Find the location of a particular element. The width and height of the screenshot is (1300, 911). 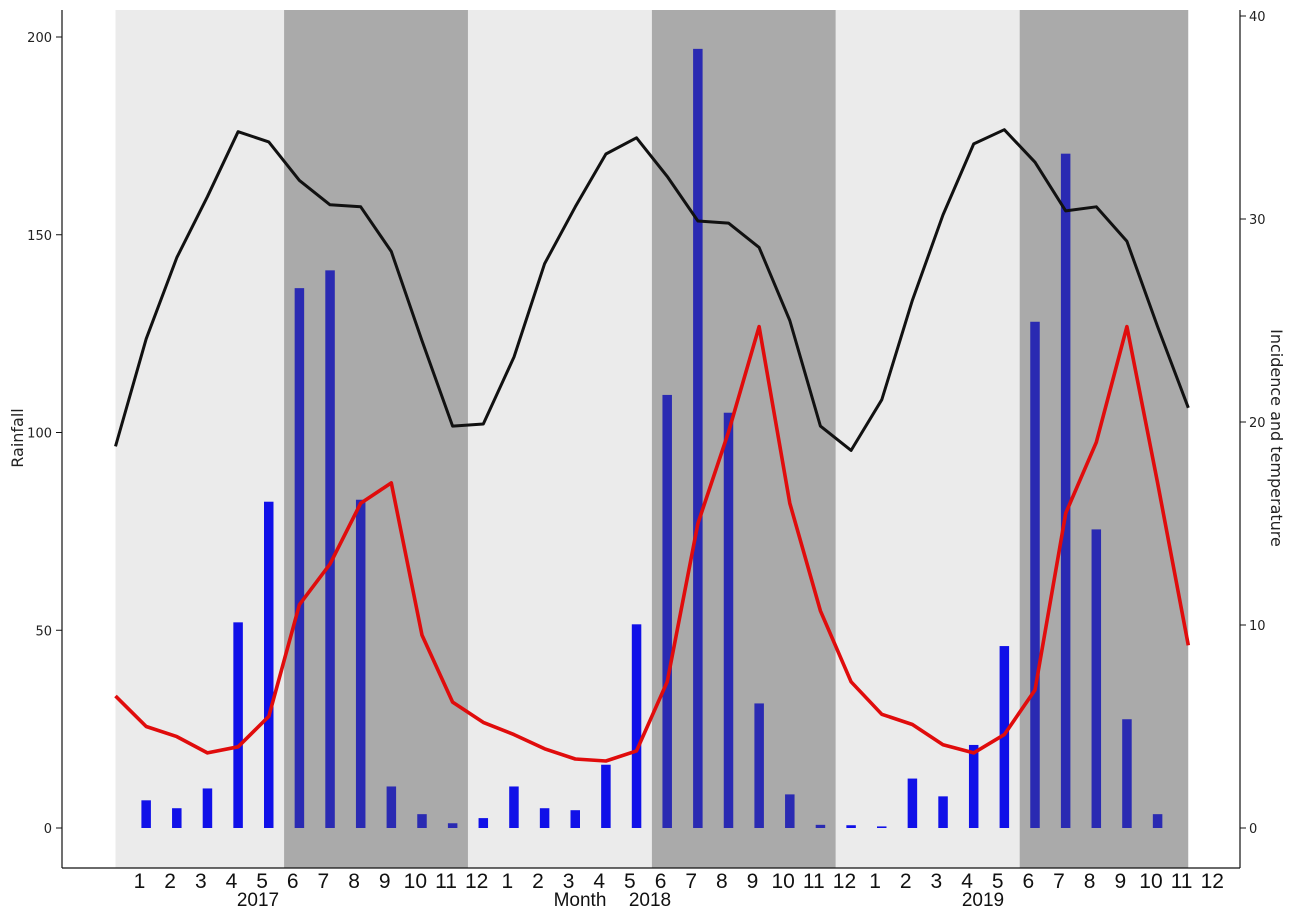

left-tick-label: 50 is located at coordinates (43, 631).